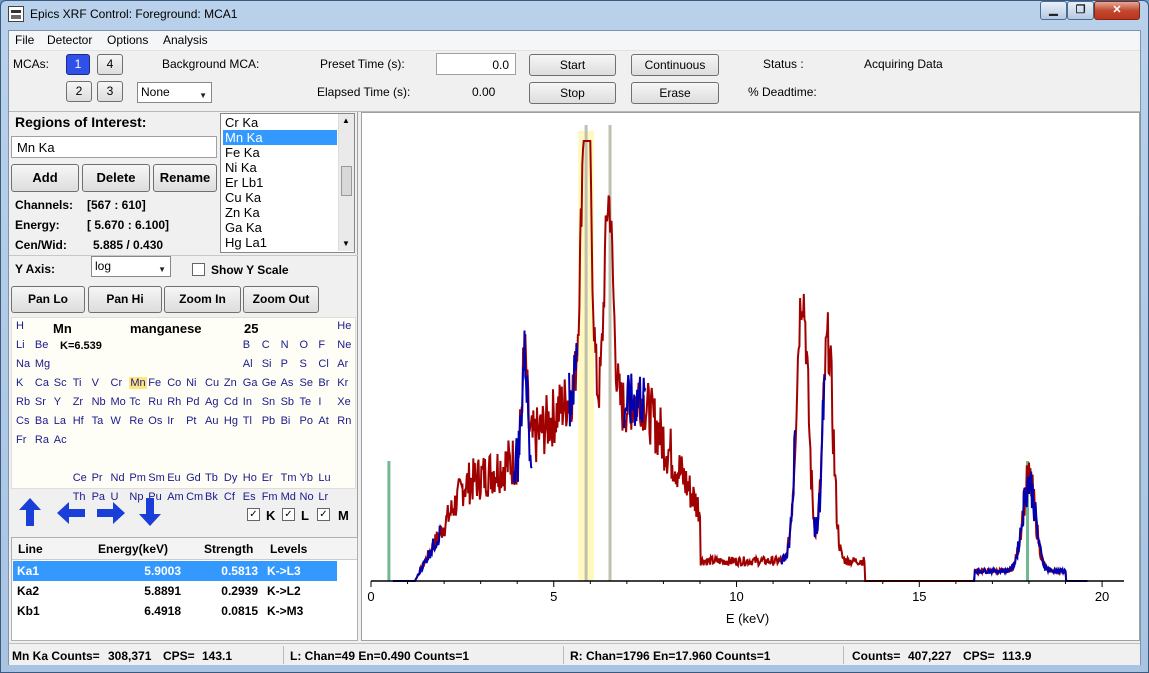 The width and height of the screenshot is (1149, 673). What do you see at coordinates (211, 478) in the screenshot?
I see `element-tb: Tb` at bounding box center [211, 478].